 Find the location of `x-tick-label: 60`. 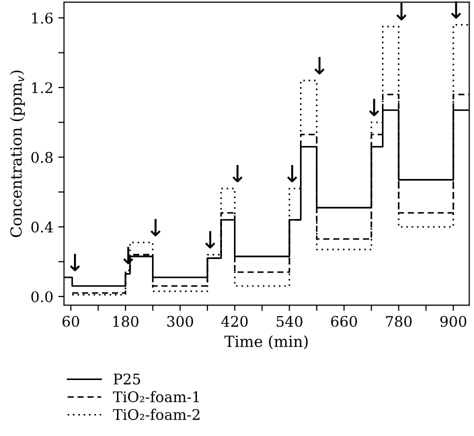

x-tick-label: 60 is located at coordinates (71, 321).